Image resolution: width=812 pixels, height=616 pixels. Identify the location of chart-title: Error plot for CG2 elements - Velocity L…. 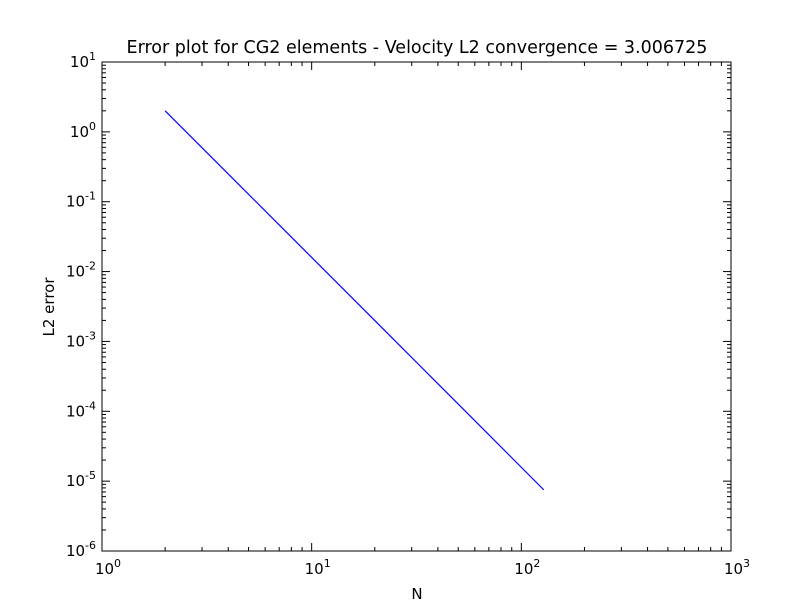
(417, 48).